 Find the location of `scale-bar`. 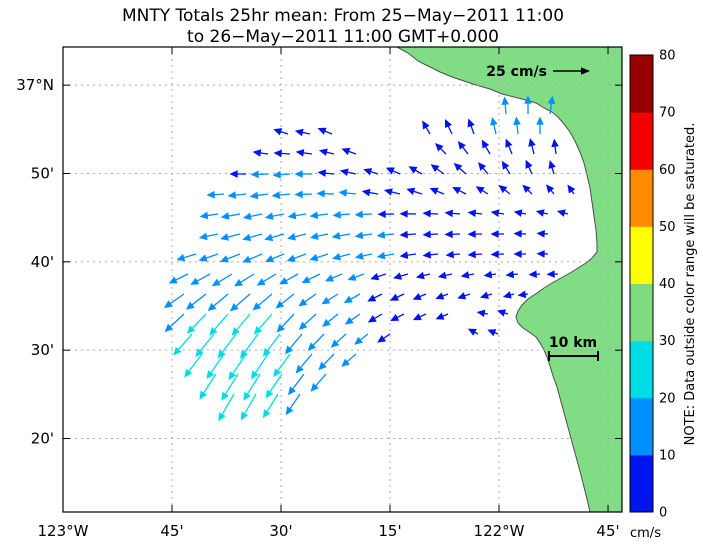

scale-bar is located at coordinates (573, 356).